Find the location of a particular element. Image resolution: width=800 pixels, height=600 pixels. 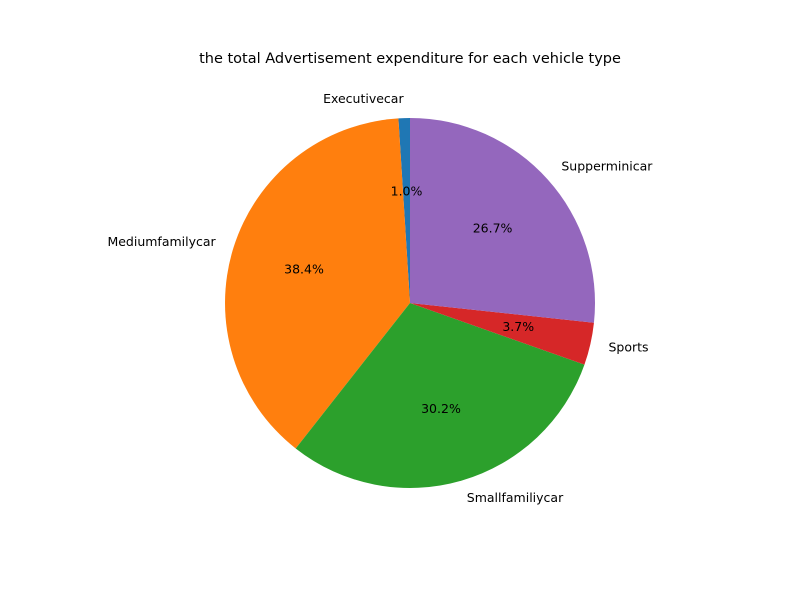

label-smallfamiliycar: Smallfamiliycar is located at coordinates (515, 497).